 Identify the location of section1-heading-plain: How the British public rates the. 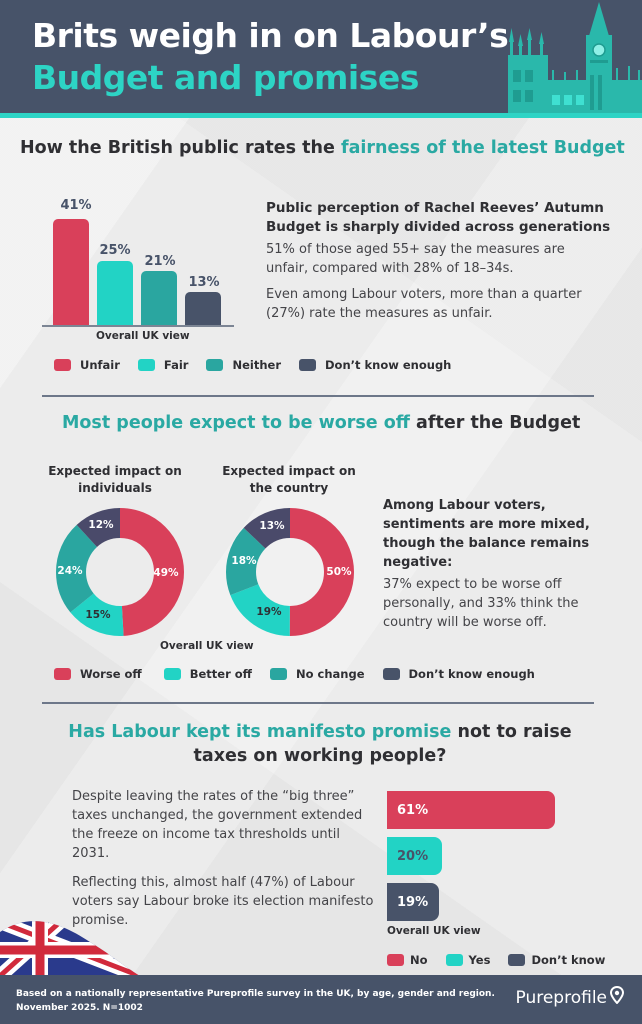
(180, 148).